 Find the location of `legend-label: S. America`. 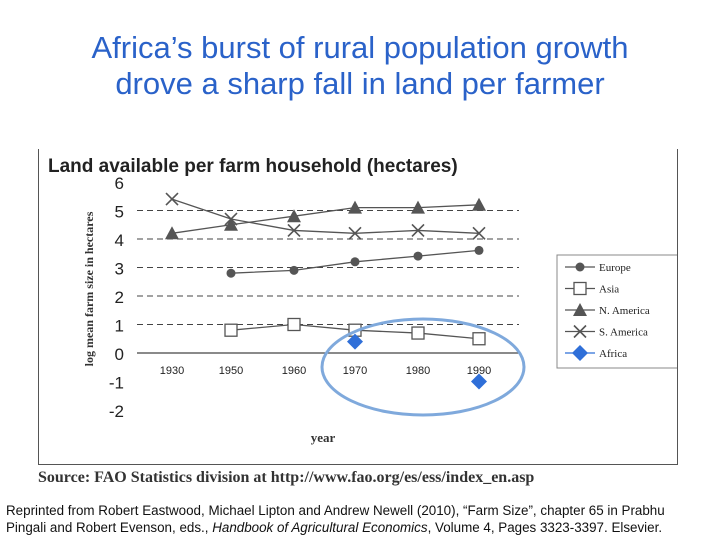

legend-label: S. America is located at coordinates (623, 333).